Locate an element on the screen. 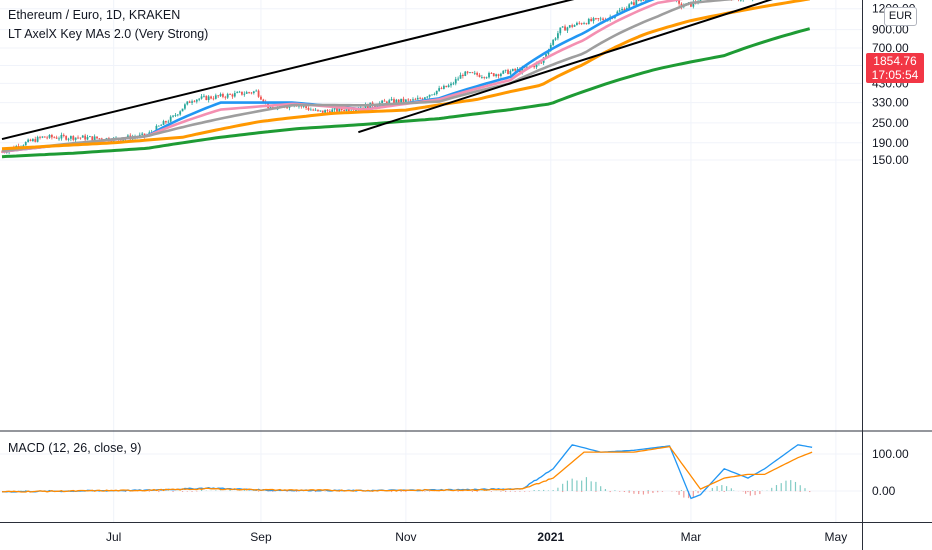  currency-button: EUR is located at coordinates (900, 16).